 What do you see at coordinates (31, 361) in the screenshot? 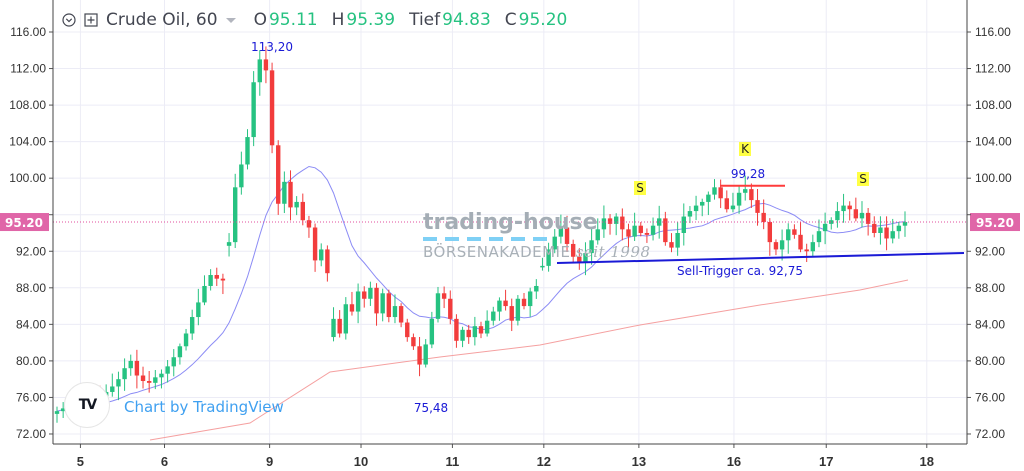
I see `y-tick-label-left: 80.00` at bounding box center [31, 361].